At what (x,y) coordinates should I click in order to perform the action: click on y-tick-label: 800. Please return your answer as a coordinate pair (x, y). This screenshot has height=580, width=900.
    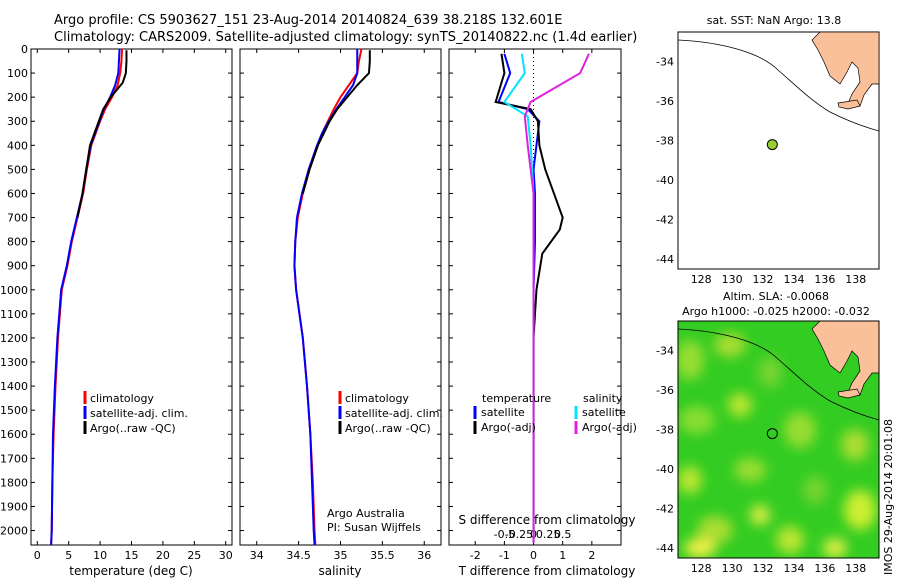
    Looking at the image, I should click on (17, 242).